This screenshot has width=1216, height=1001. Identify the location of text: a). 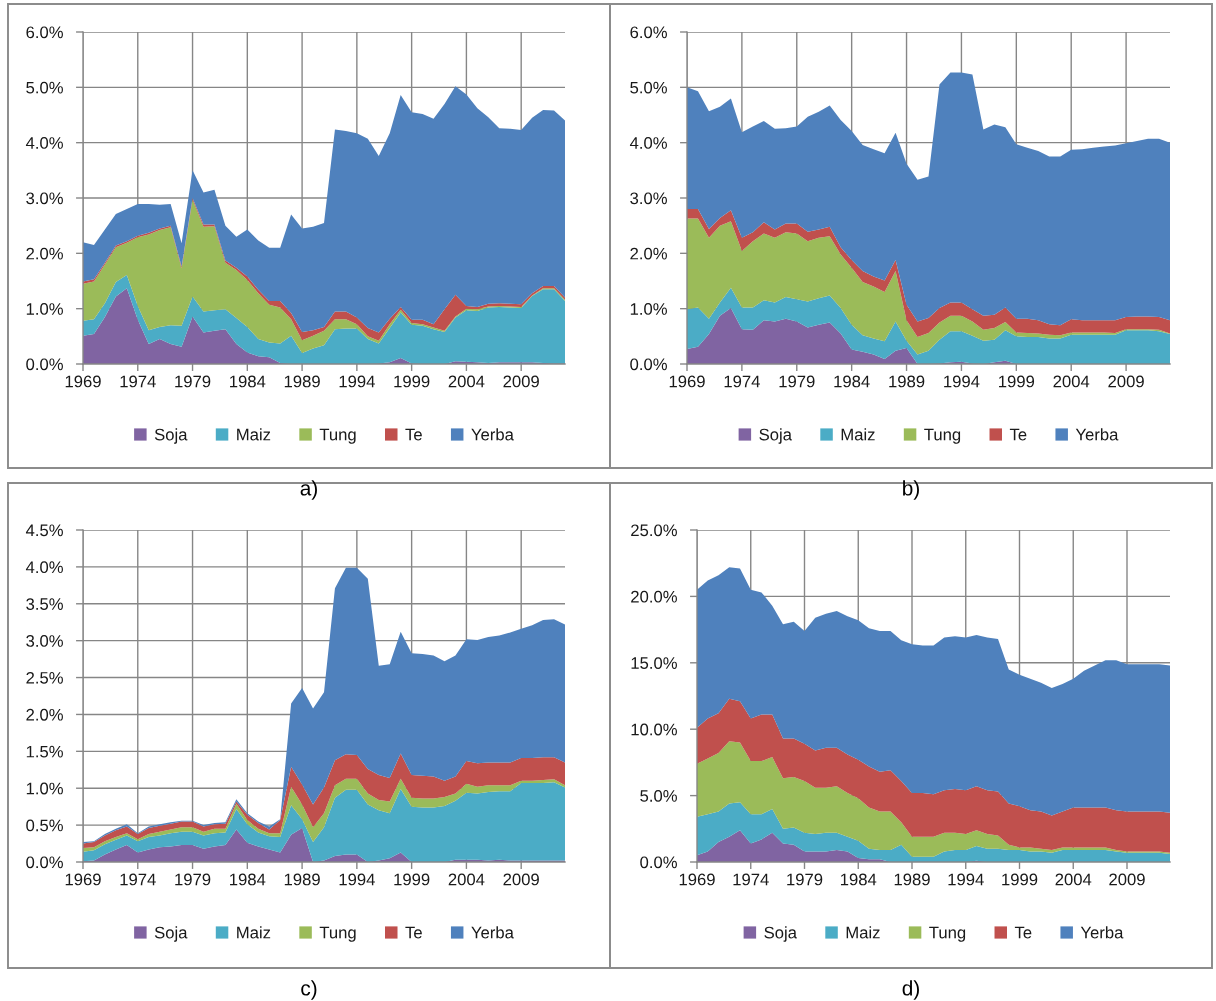
(308, 490).